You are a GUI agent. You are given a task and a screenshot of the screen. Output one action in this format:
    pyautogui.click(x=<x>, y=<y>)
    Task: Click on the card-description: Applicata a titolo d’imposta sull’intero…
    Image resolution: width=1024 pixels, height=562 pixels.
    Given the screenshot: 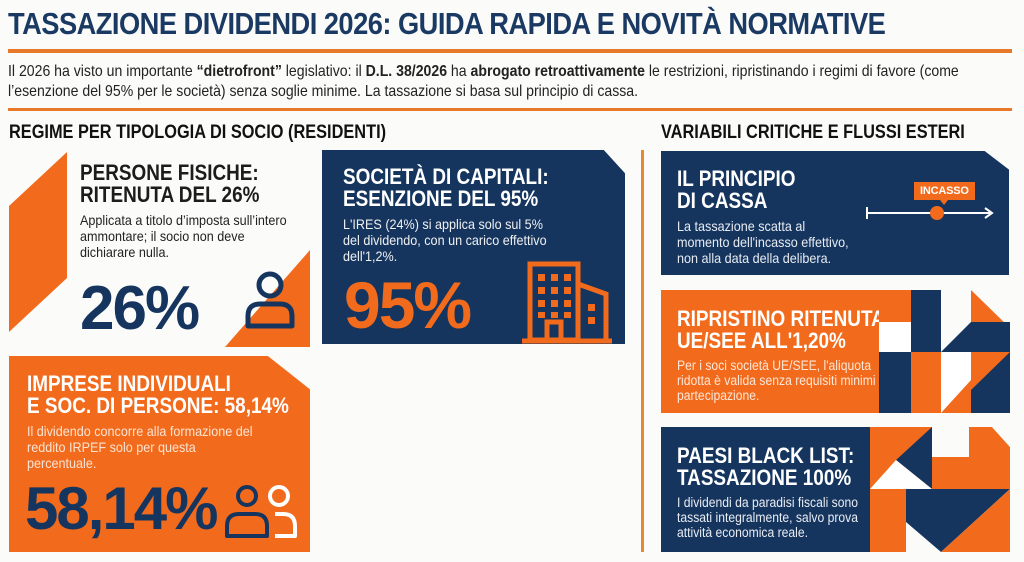 What is the action you would take?
    pyautogui.click(x=183, y=236)
    